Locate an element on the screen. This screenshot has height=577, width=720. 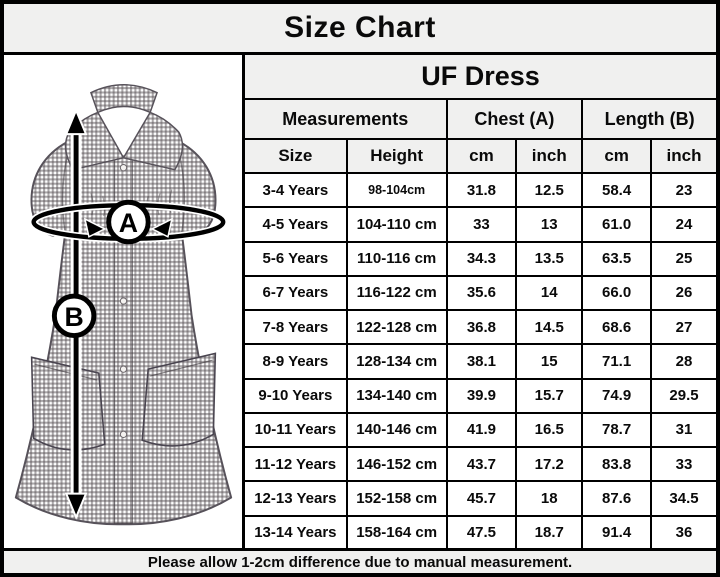
cell-height: 128-134 cm is located at coordinates (396, 361).